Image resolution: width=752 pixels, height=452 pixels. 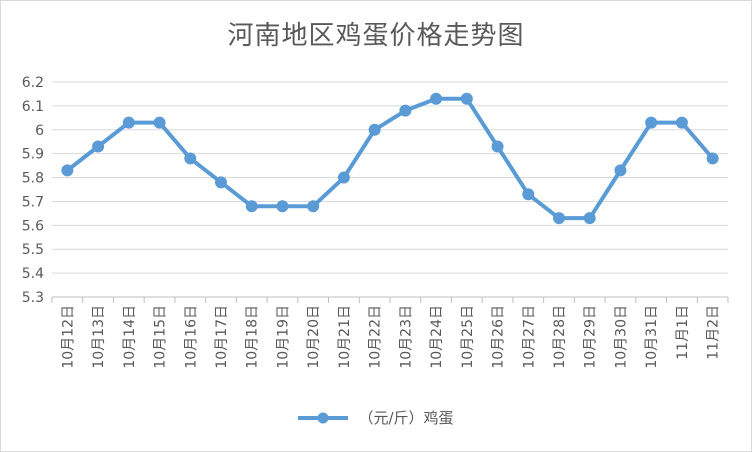 What do you see at coordinates (376, 337) in the screenshot?
I see `x-tick-label: 10月22日` at bounding box center [376, 337].